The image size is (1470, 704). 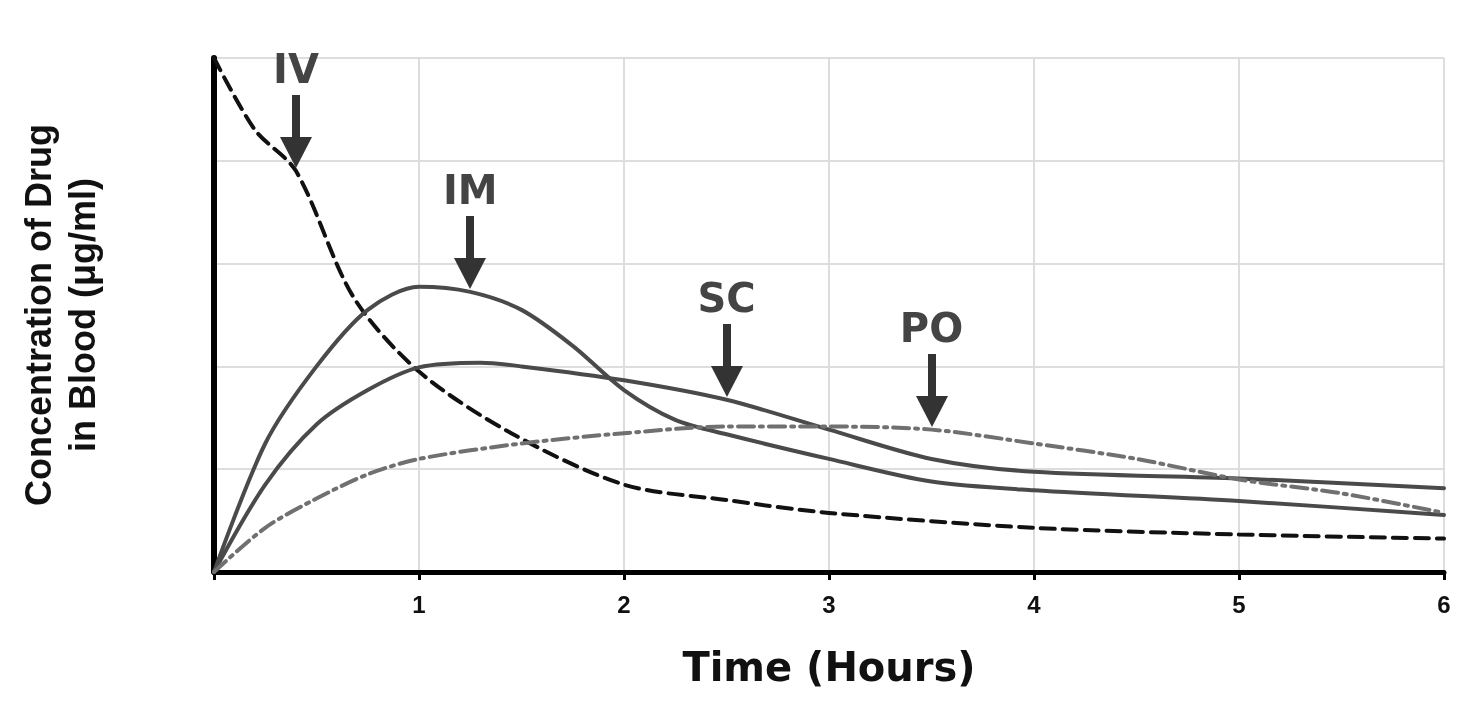 I want to click on x-tick-label: 1, so click(x=419, y=604).